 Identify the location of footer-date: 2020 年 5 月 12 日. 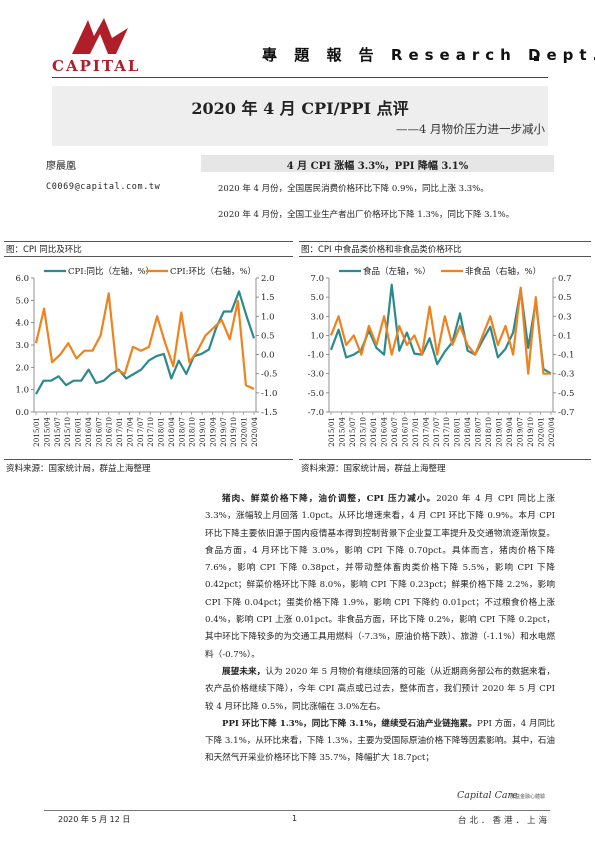
(94, 819).